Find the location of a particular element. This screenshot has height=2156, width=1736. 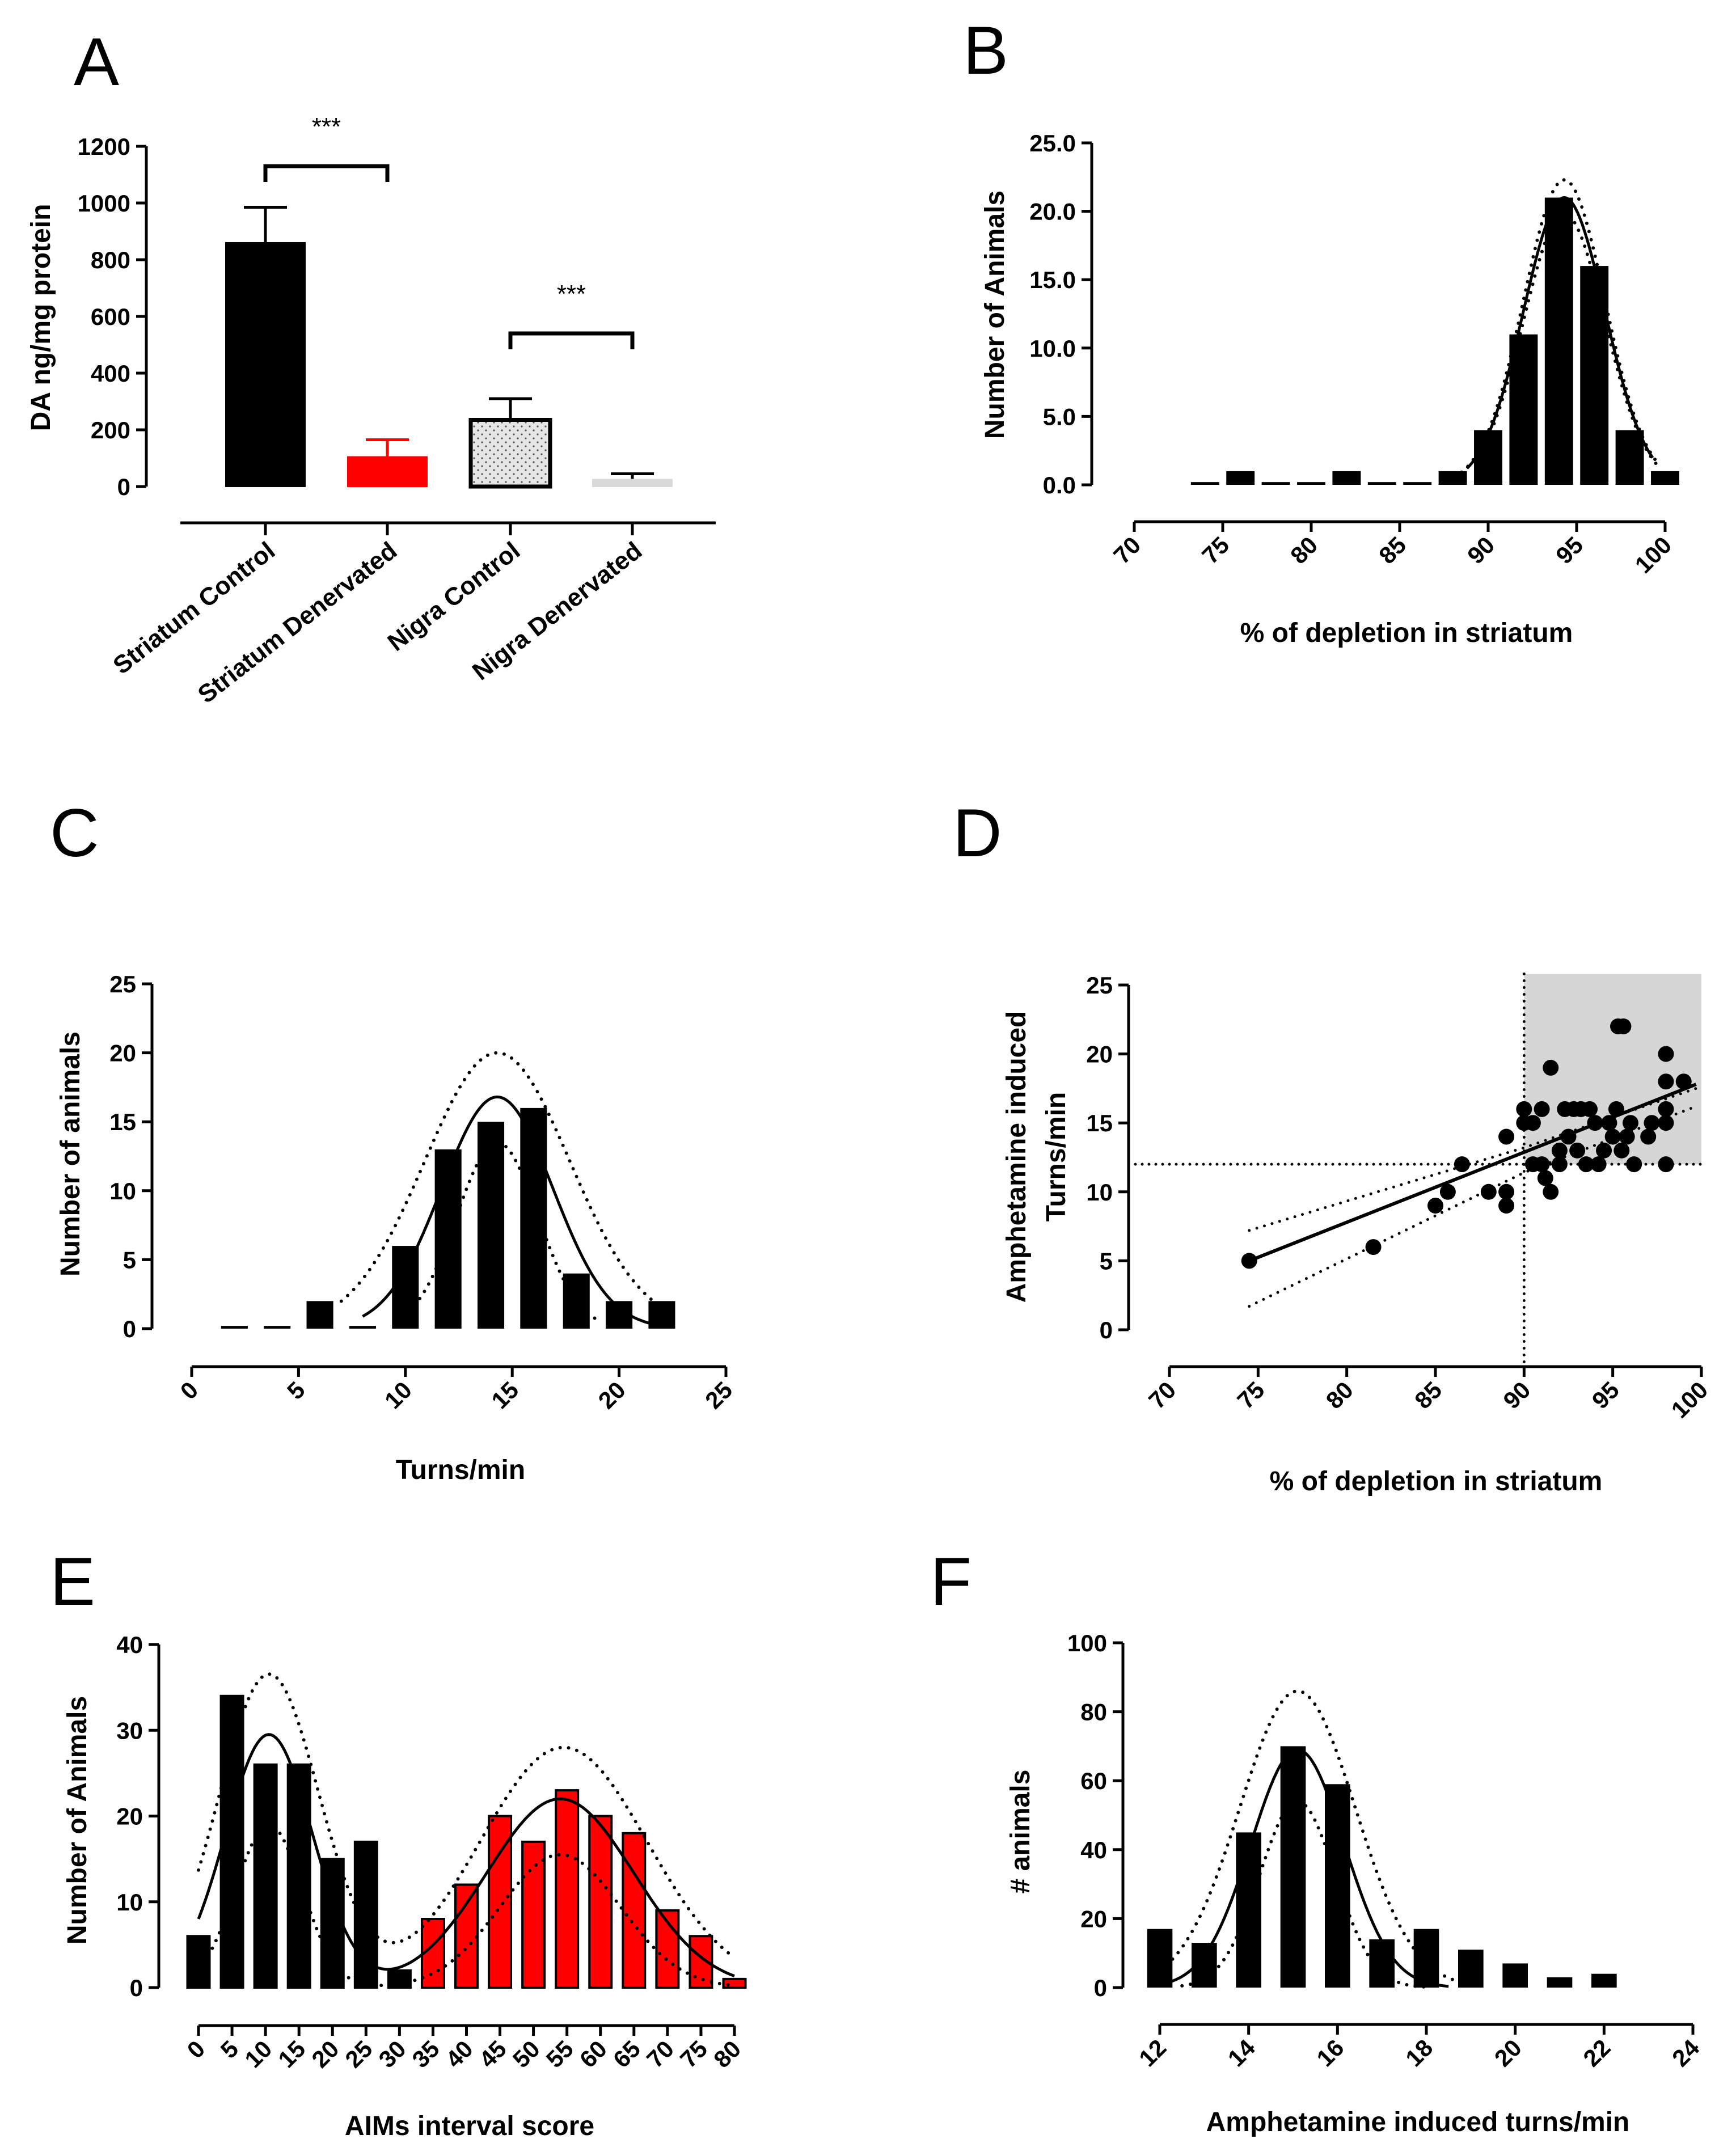

panel-d-regression-line is located at coordinates (1472, 1173).